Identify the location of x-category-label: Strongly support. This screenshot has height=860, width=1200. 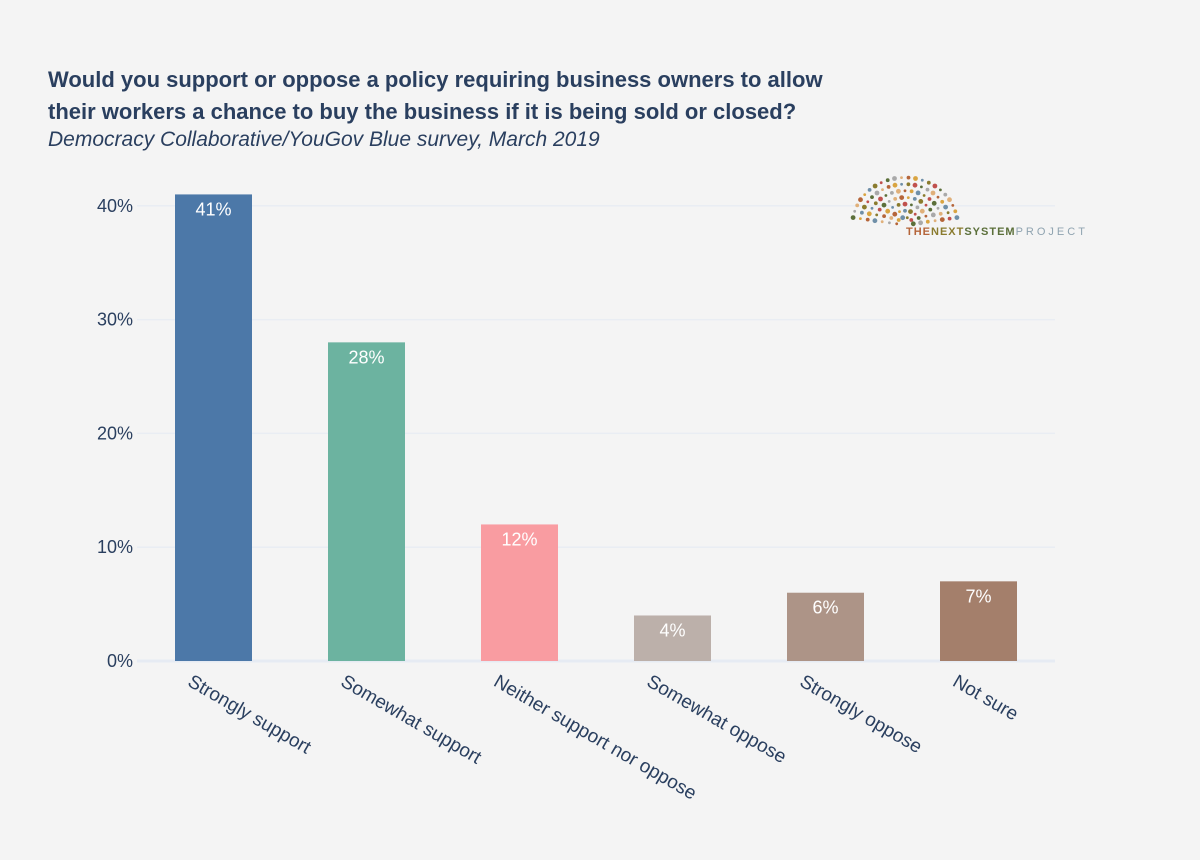
(249, 715).